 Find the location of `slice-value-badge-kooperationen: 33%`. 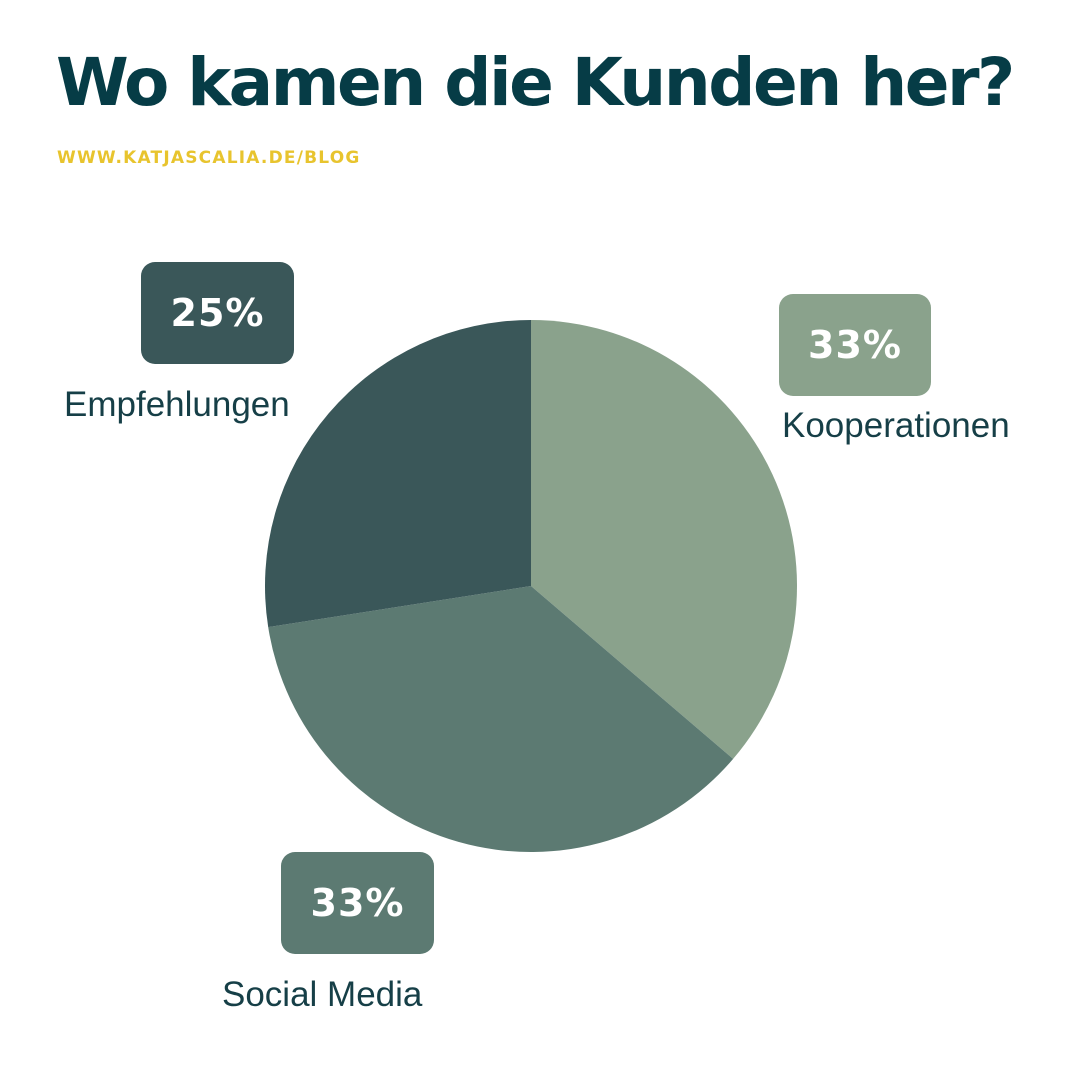

slice-value-badge-kooperationen: 33% is located at coordinates (855, 345).